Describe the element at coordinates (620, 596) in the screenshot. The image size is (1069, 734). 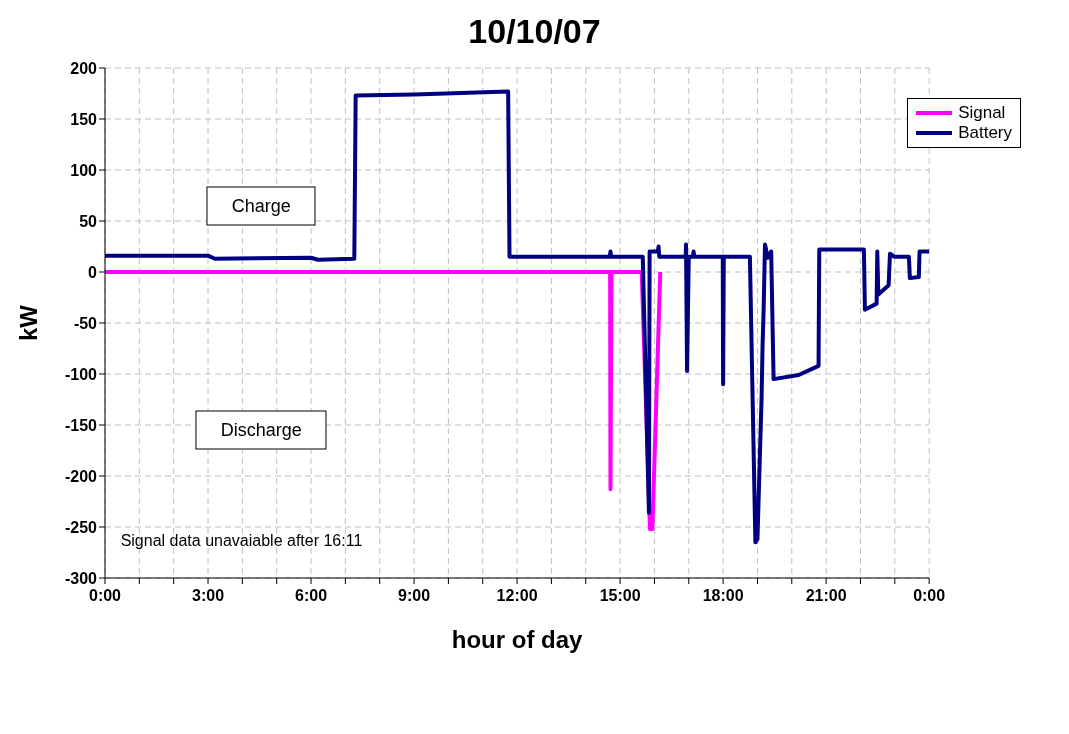
I see `x-tick-label: 15:00` at that location.